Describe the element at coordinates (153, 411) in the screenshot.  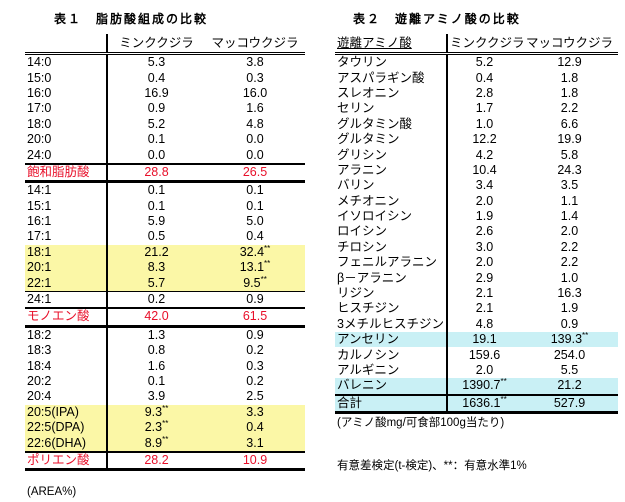
I see `minke-cell-value: 9.3` at that location.